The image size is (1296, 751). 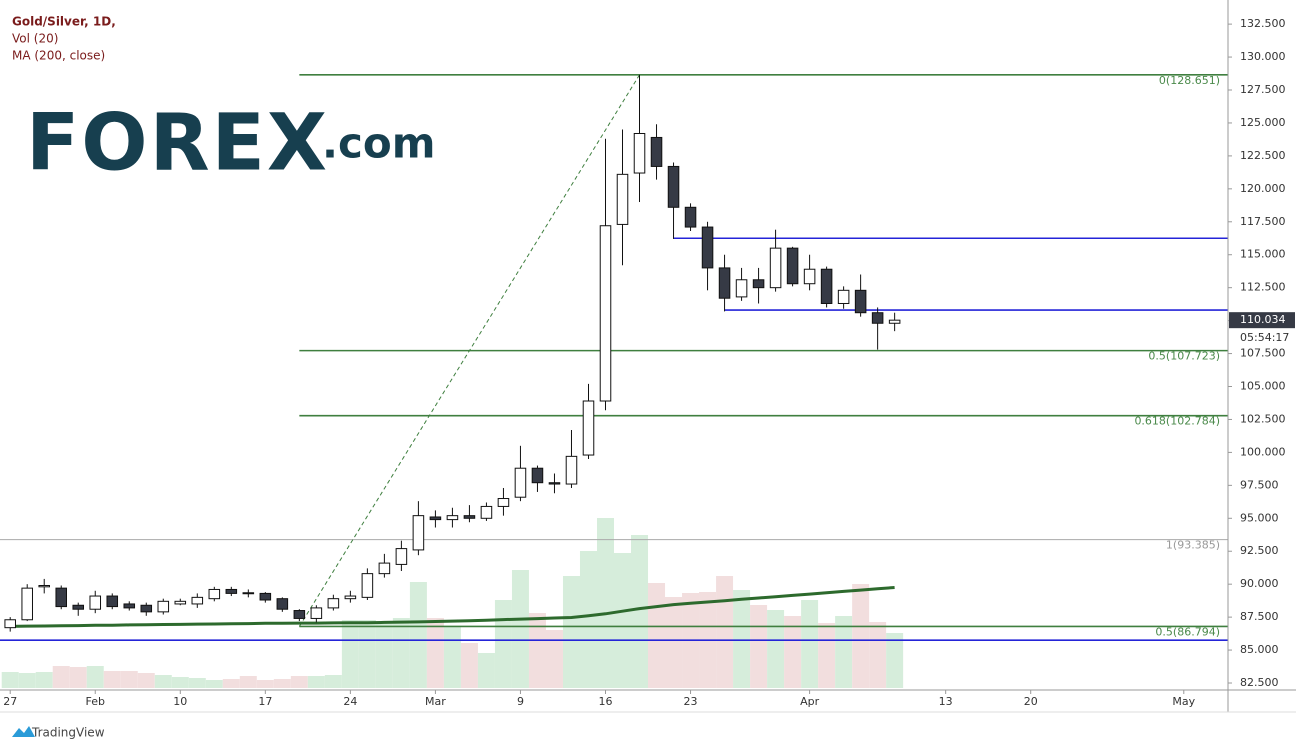 What do you see at coordinates (1259, 550) in the screenshot?
I see `y-tick-label: 92.500` at bounding box center [1259, 550].